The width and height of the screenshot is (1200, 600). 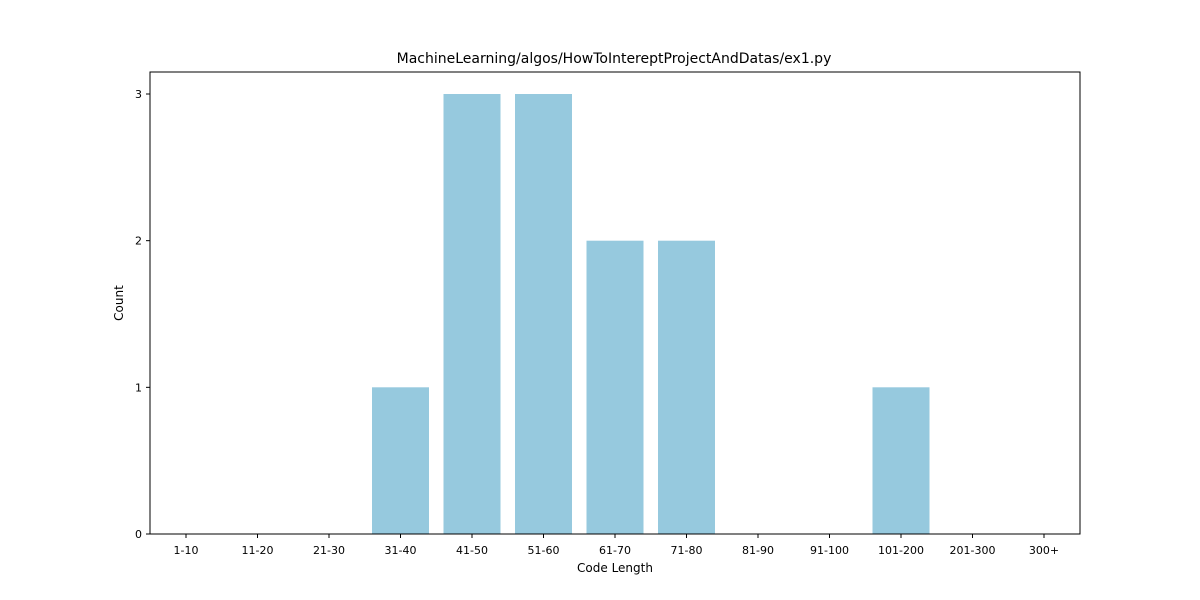 What do you see at coordinates (138, 534) in the screenshot?
I see `y-tick-label-0: 0` at bounding box center [138, 534].